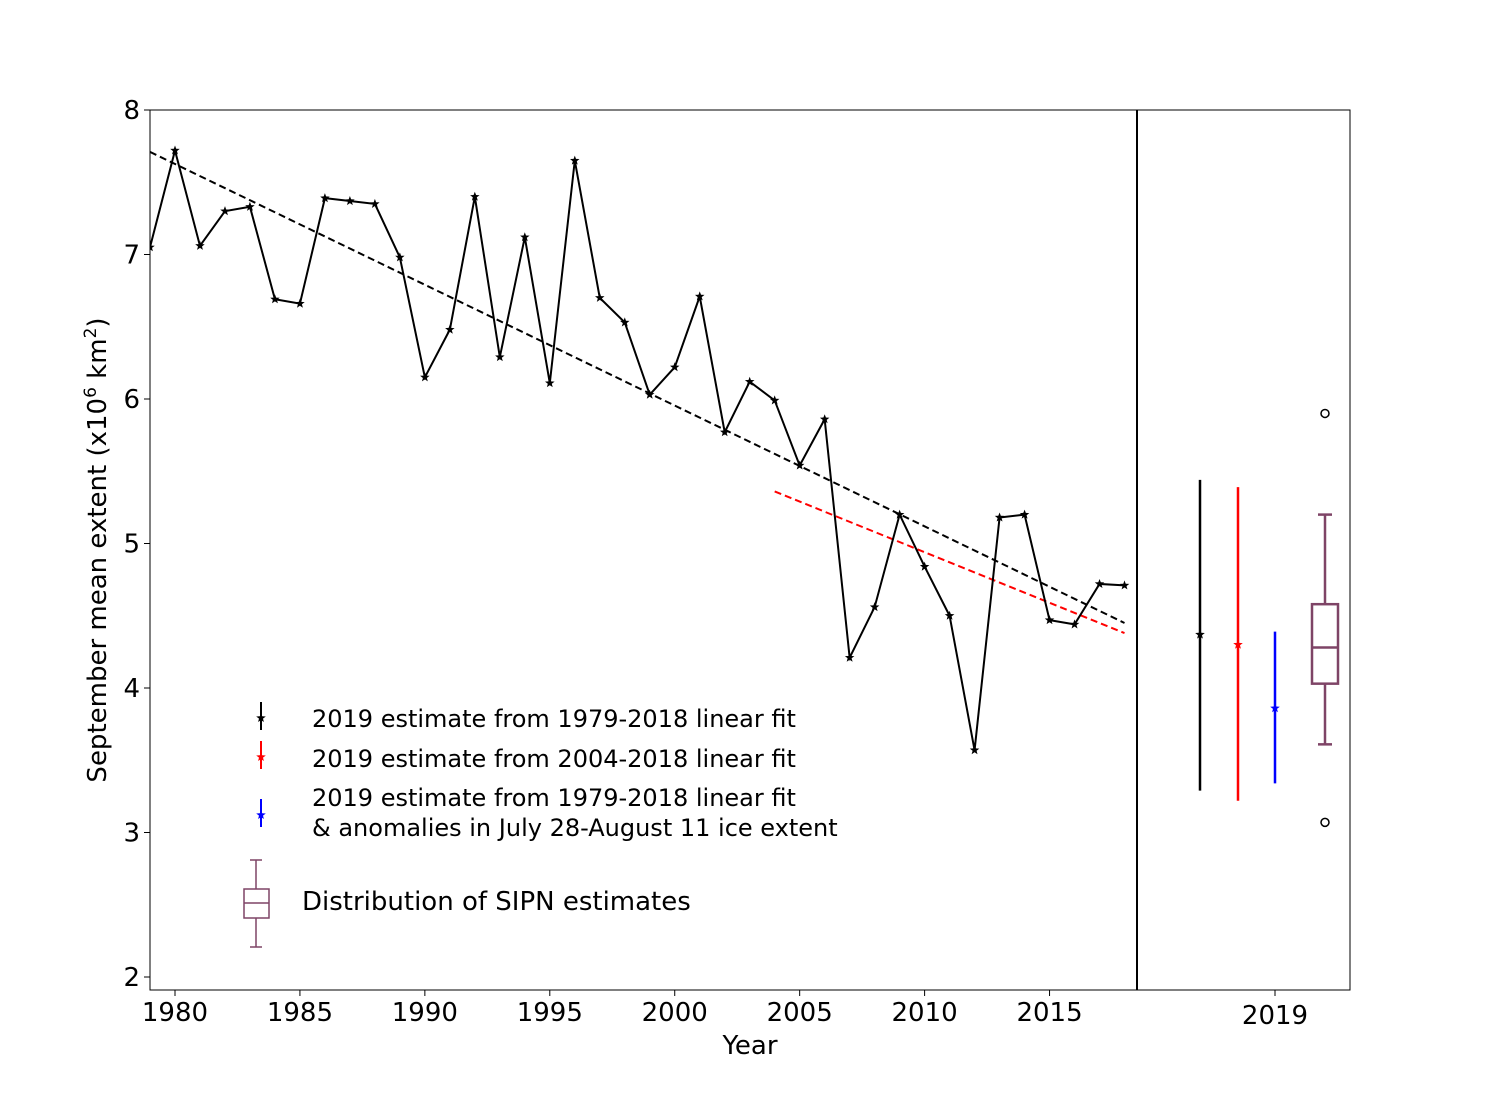 This screenshot has width=1500, height=1104. Describe the element at coordinates (525, 237) in the screenshot. I see `data-point-1994` at that location.